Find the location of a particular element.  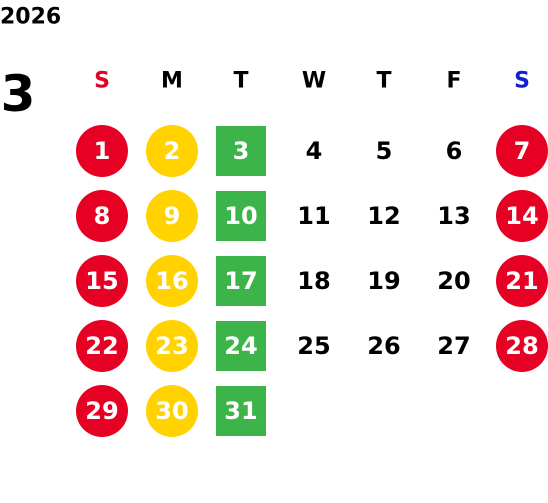

day-number: 28 is located at coordinates (521, 346).